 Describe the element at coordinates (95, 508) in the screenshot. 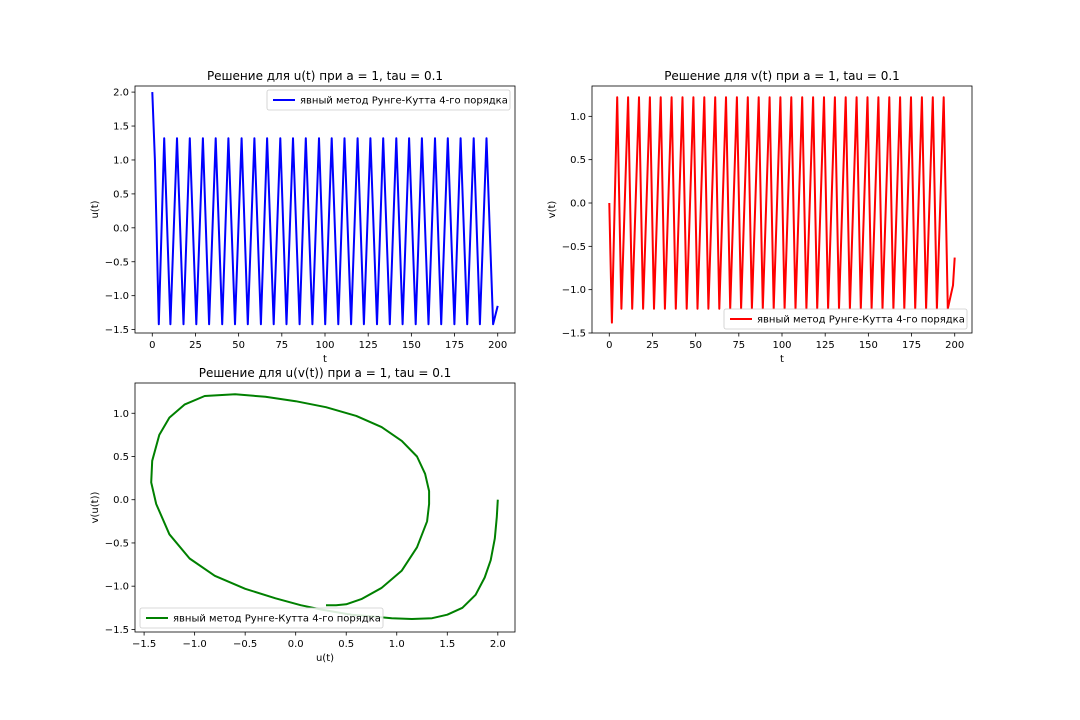

I see `y-axis-label: v(u(t))` at that location.